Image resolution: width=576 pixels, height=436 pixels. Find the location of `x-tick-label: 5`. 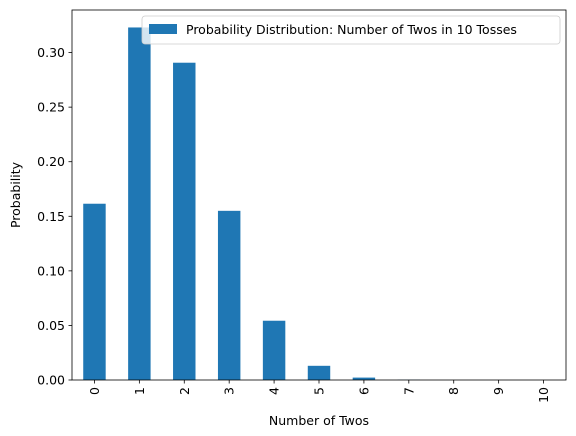

x-tick-label: 5 is located at coordinates (319, 391).